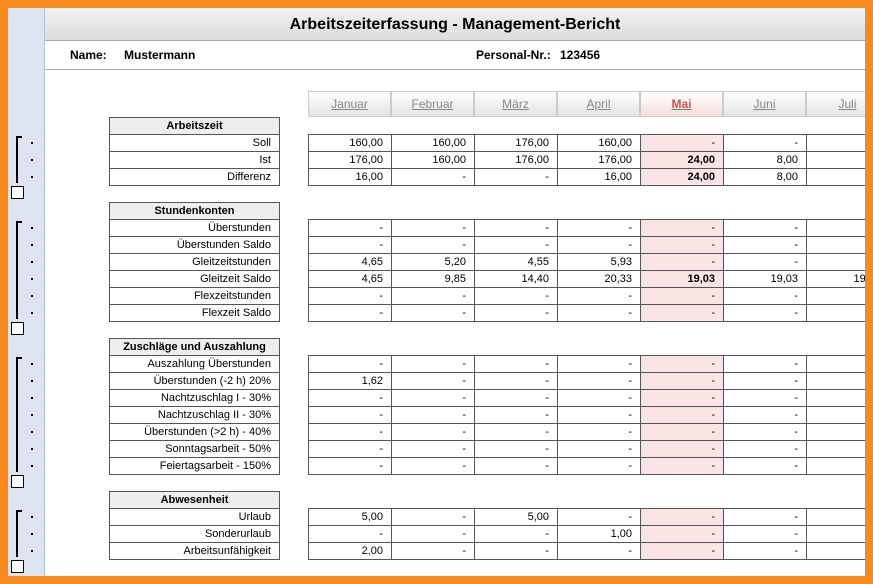  Describe the element at coordinates (194, 466) in the screenshot. I see `row-label: Feiertagsarbeit - 150%` at that location.